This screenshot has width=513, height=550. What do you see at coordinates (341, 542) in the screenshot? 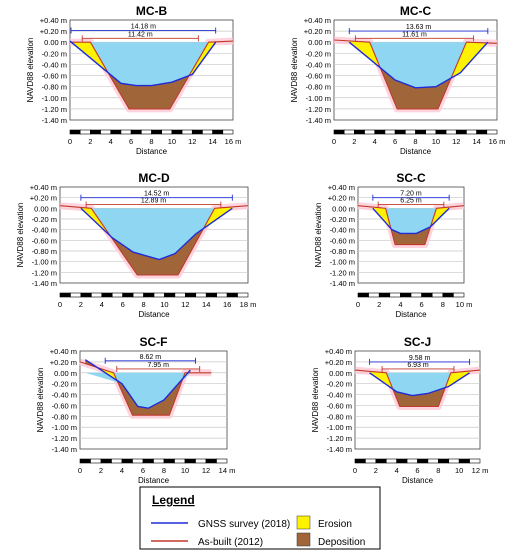
I see `legend-deposition-label: Deposition` at bounding box center [341, 542].